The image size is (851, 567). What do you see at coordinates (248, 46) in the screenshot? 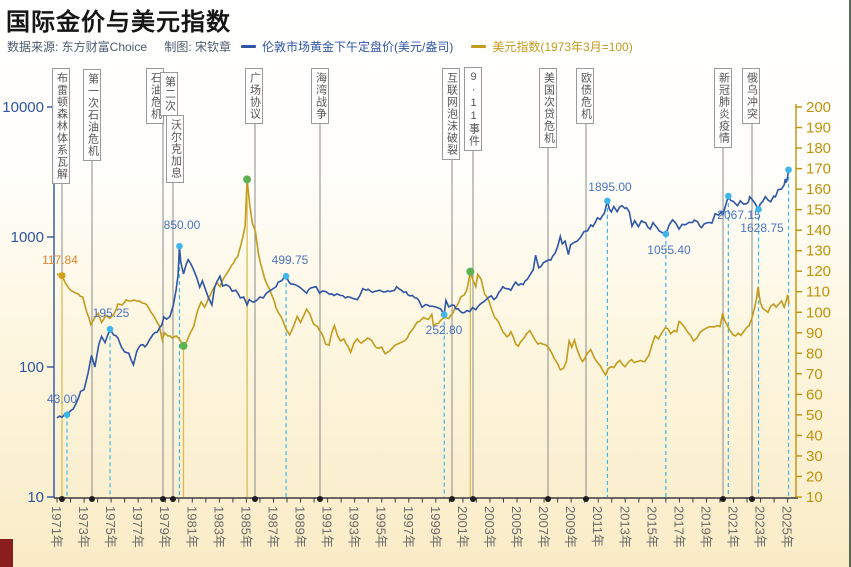
I see `gold-price-legend-dash-icon` at bounding box center [248, 46].